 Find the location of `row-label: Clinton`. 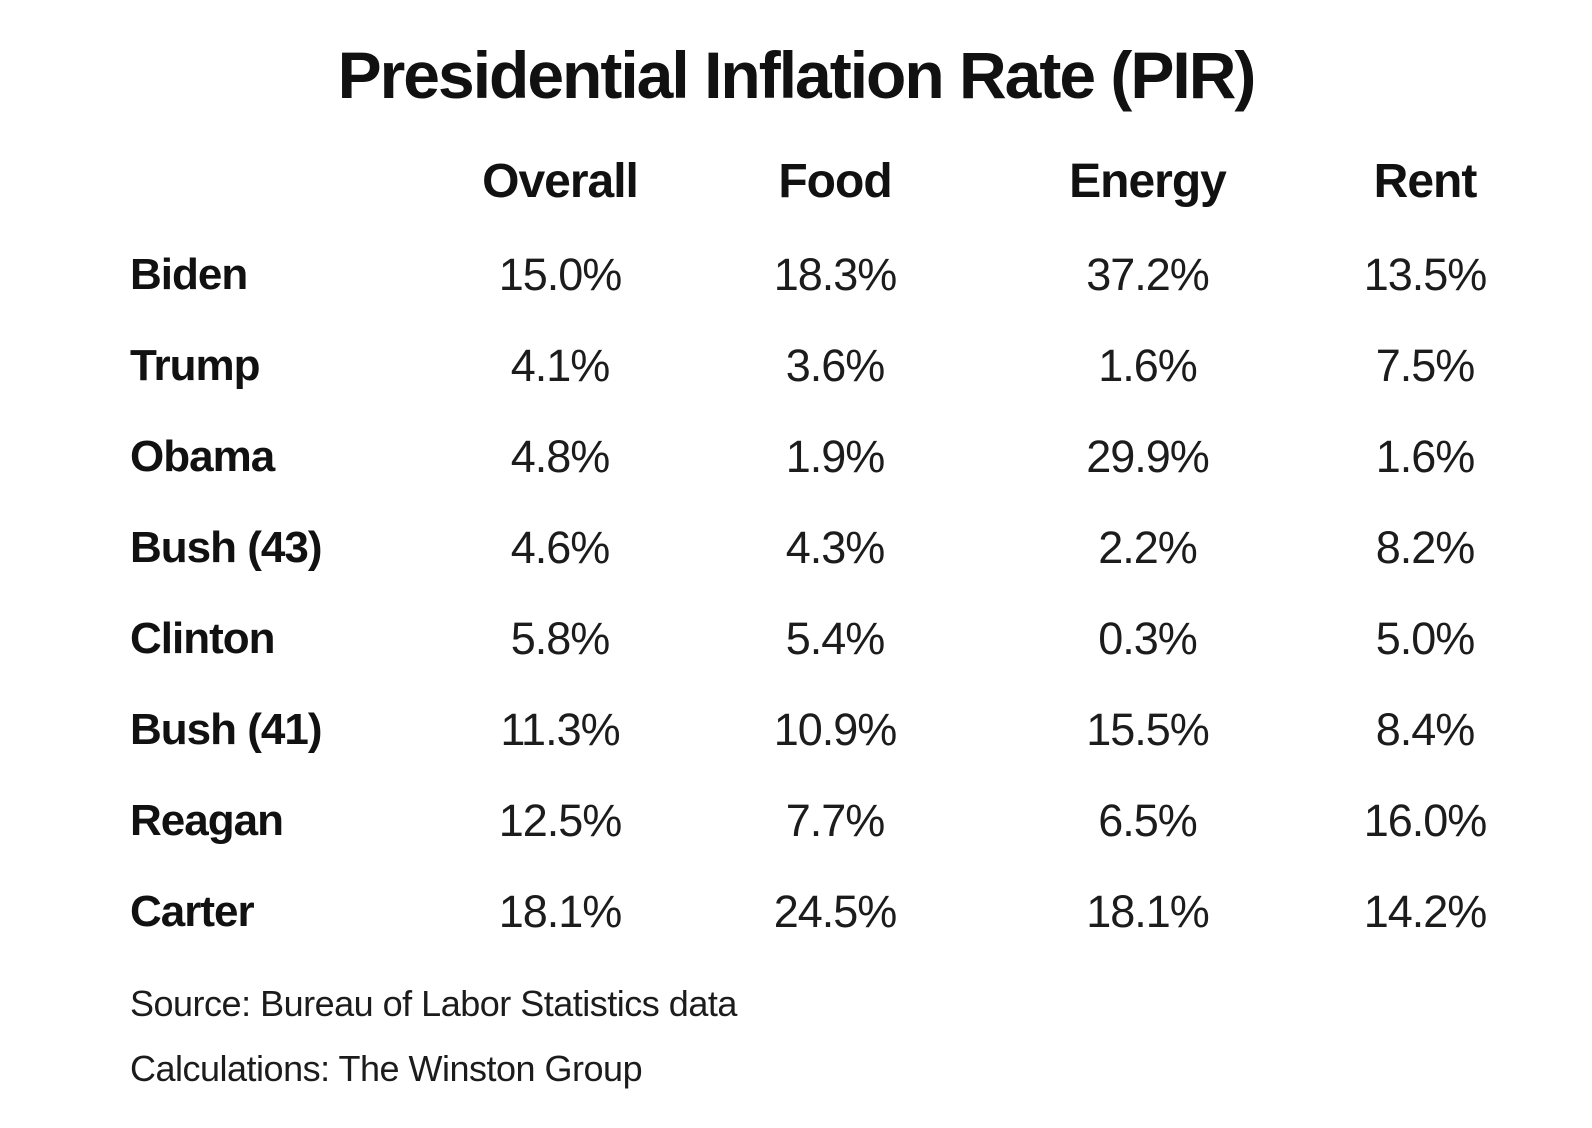

row-label: Clinton is located at coordinates (203, 638).